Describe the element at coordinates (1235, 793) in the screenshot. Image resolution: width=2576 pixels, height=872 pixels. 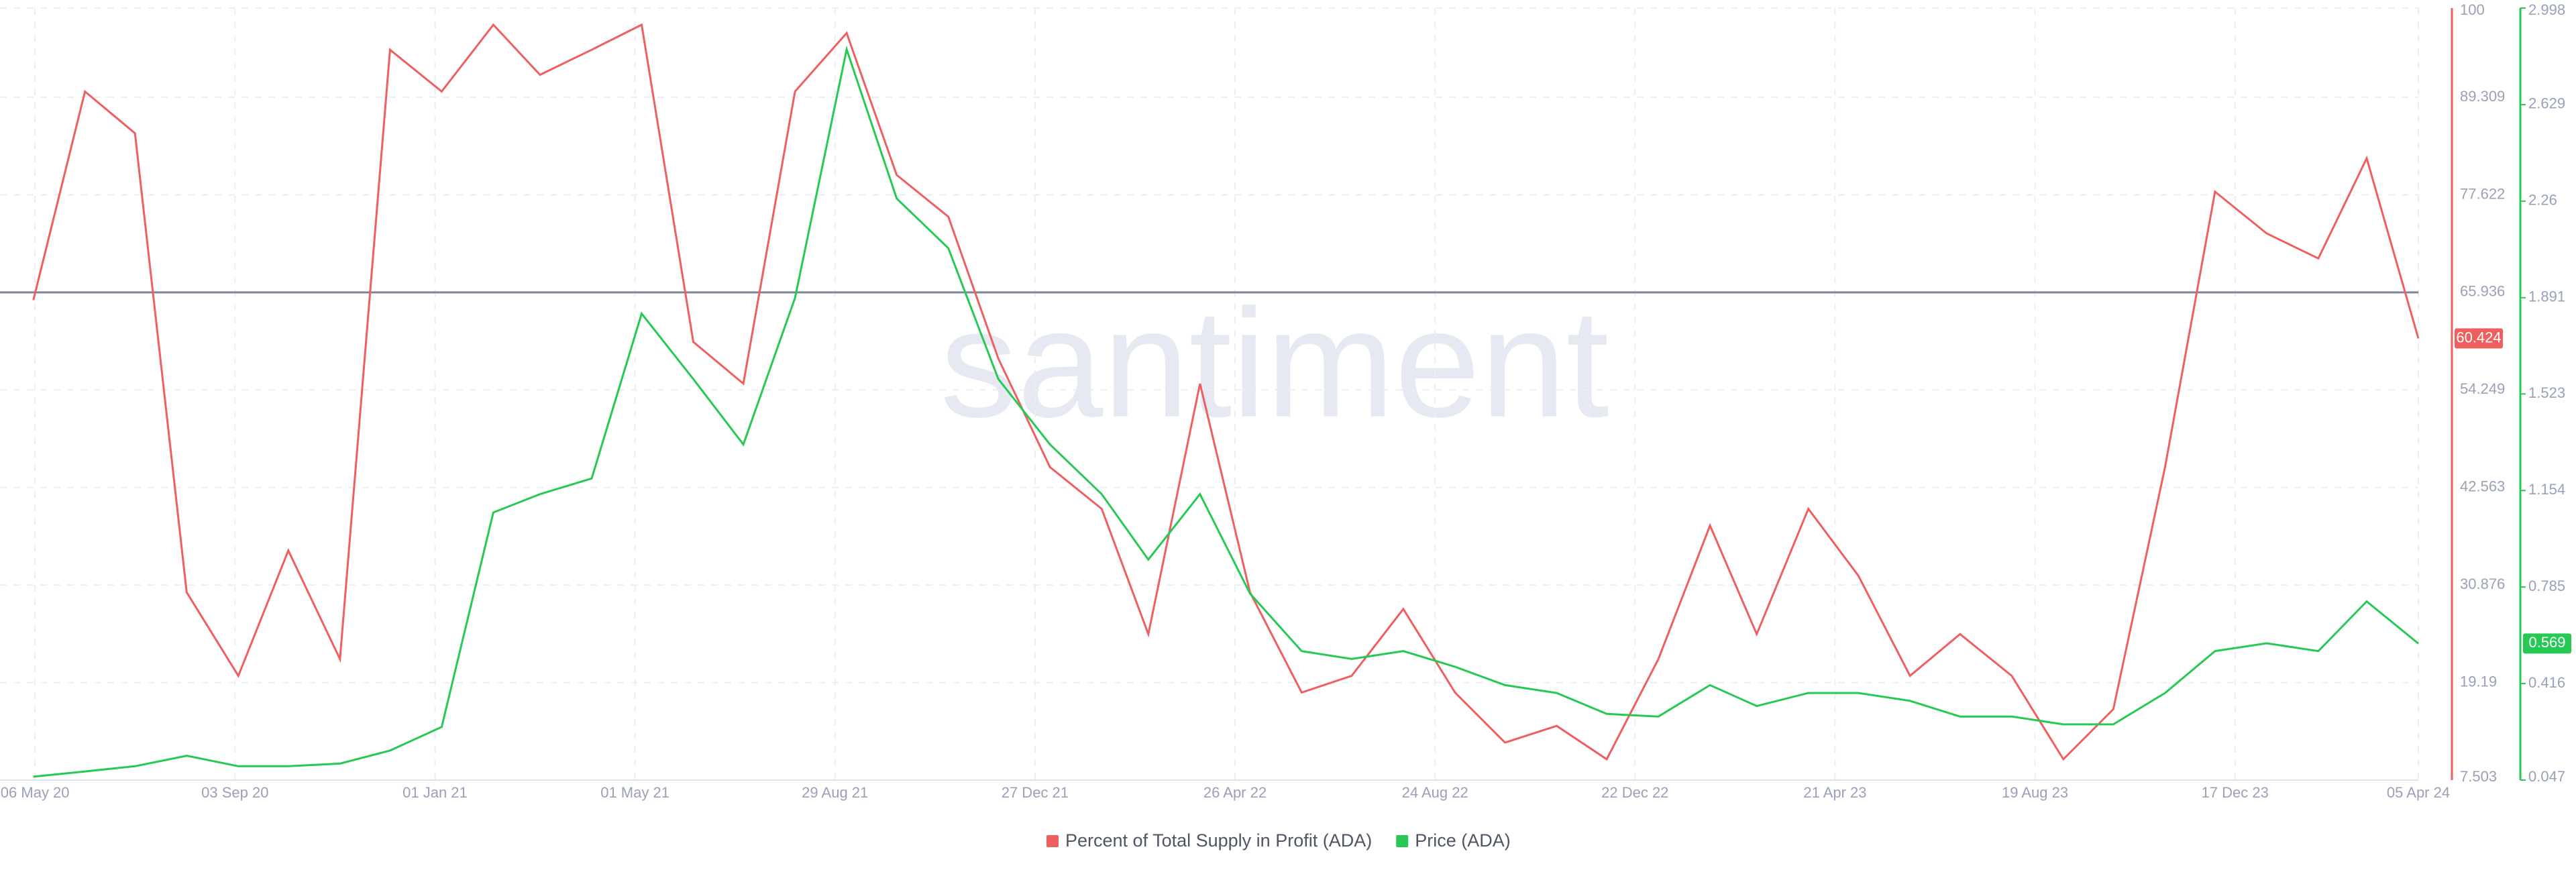
I see `x-tick-label: 26 Apr 22` at that location.